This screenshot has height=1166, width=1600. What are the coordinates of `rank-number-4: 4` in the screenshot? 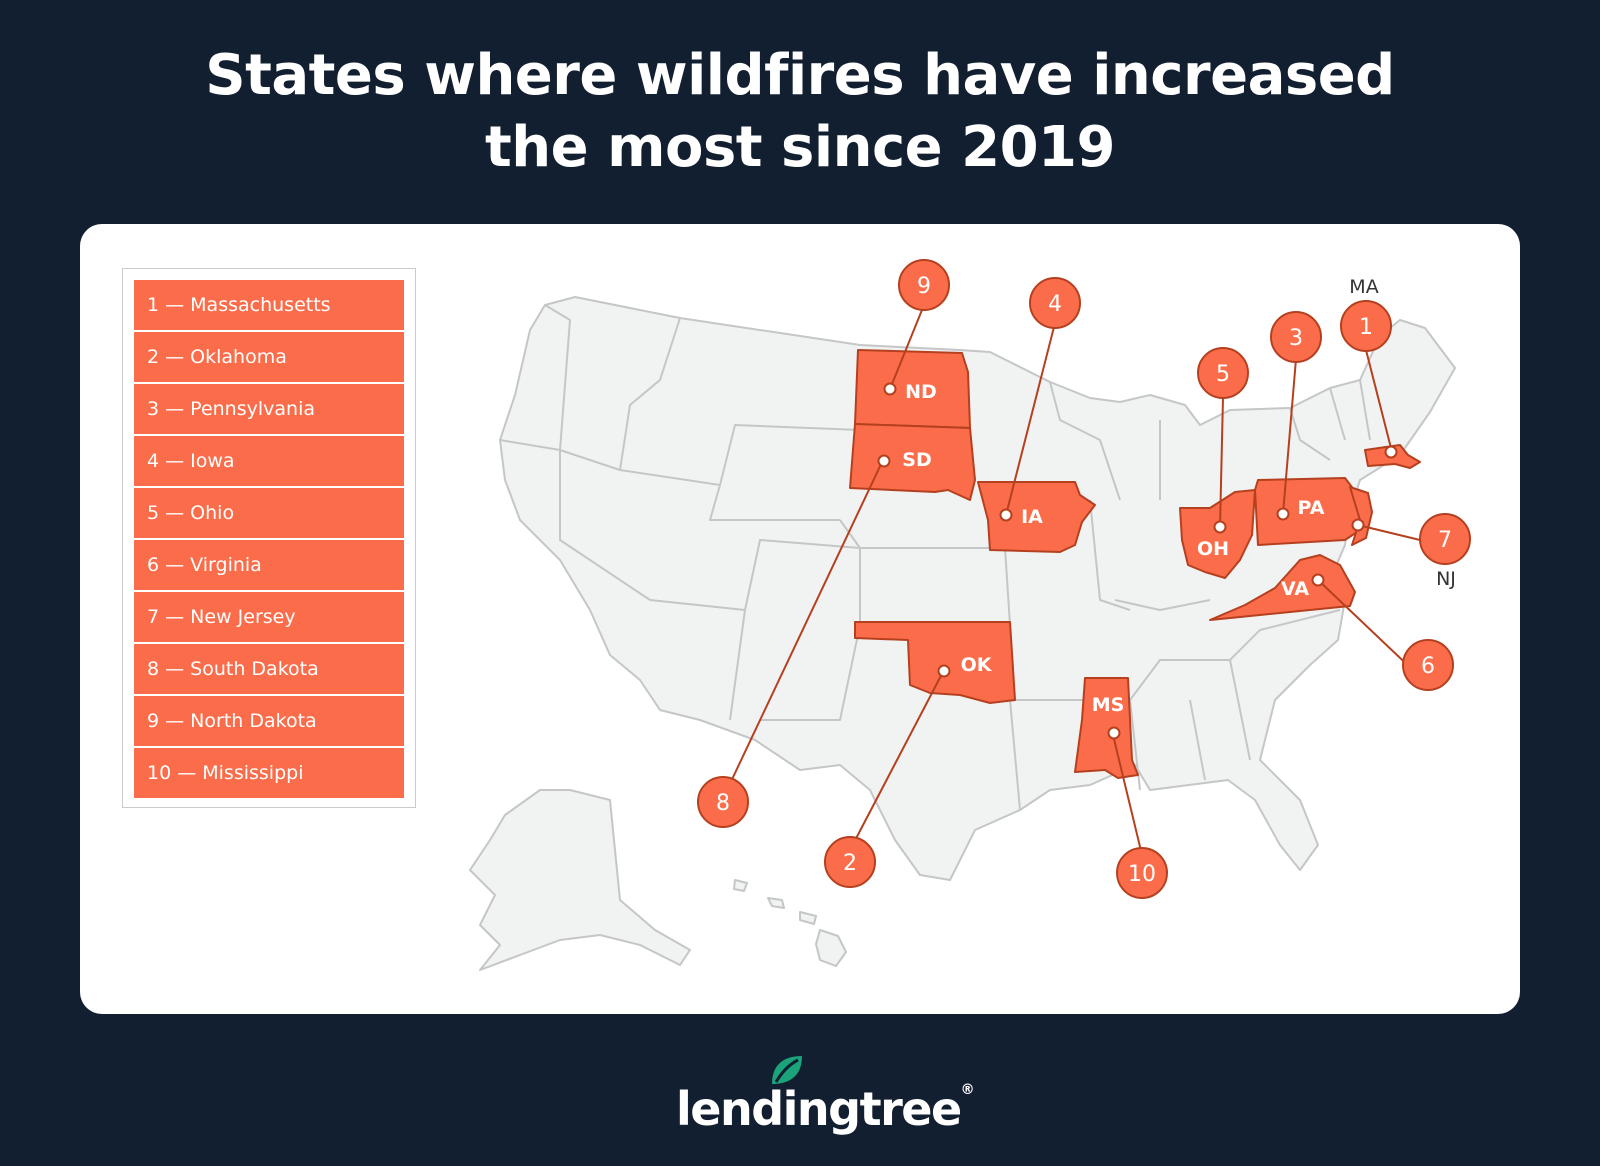 It's located at (1055, 304).